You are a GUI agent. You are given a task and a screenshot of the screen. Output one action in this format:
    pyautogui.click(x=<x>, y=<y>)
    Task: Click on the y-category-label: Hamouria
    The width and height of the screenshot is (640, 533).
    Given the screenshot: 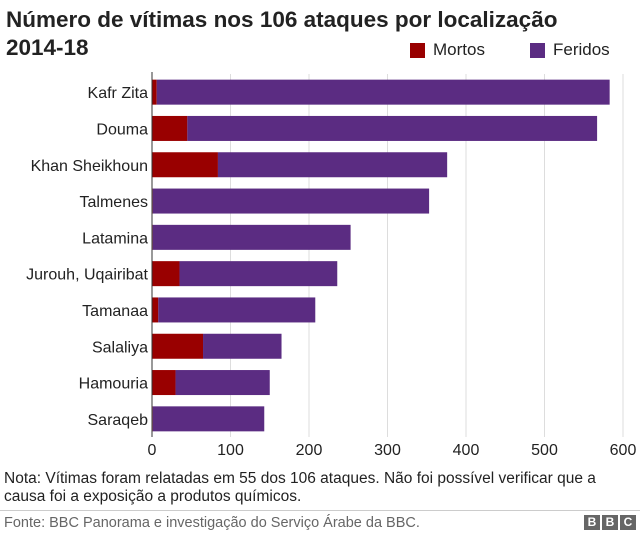 What is the action you would take?
    pyautogui.click(x=113, y=384)
    